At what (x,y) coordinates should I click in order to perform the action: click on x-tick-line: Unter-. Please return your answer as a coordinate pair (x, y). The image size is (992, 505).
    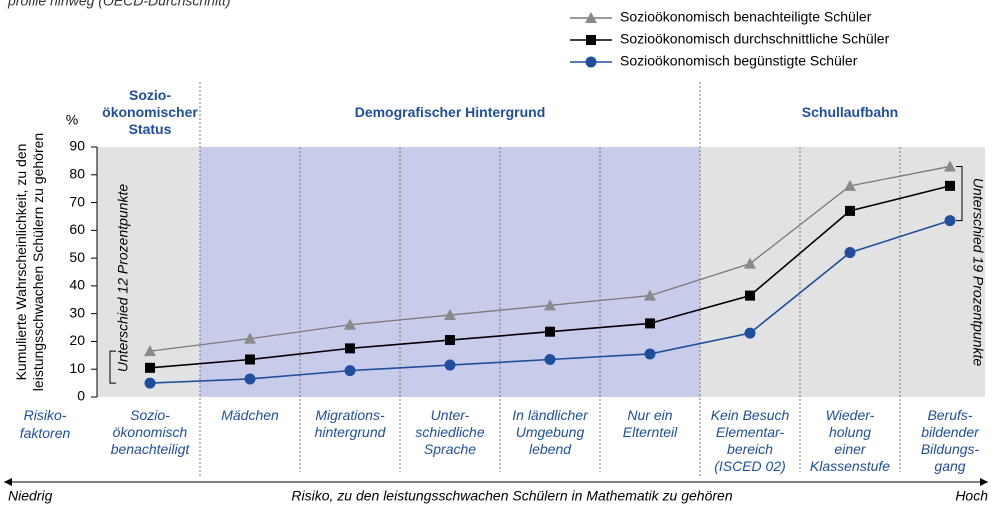
    Looking at the image, I should click on (450, 415).